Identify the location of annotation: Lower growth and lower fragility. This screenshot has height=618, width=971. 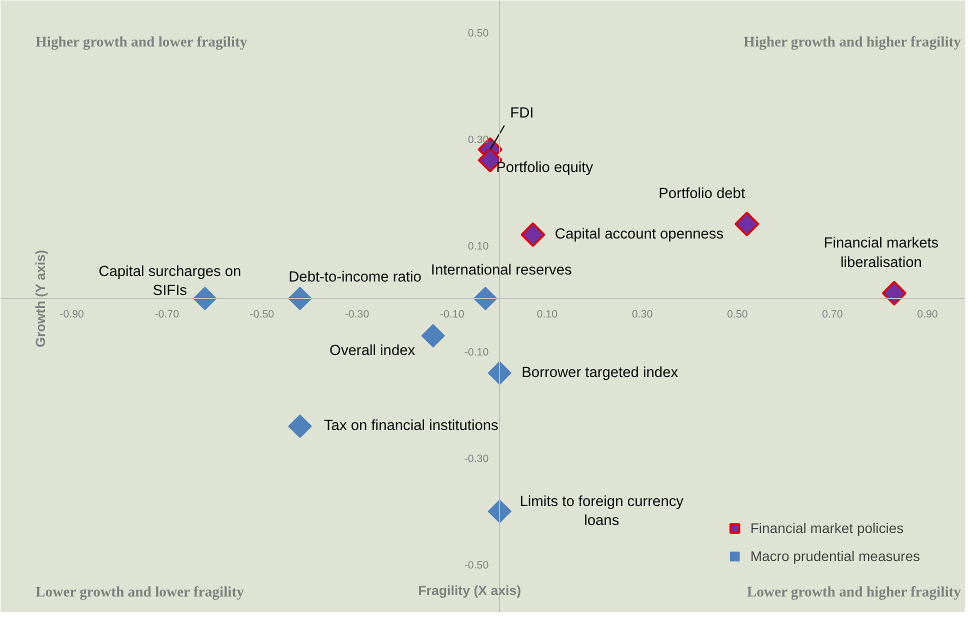
(140, 592).